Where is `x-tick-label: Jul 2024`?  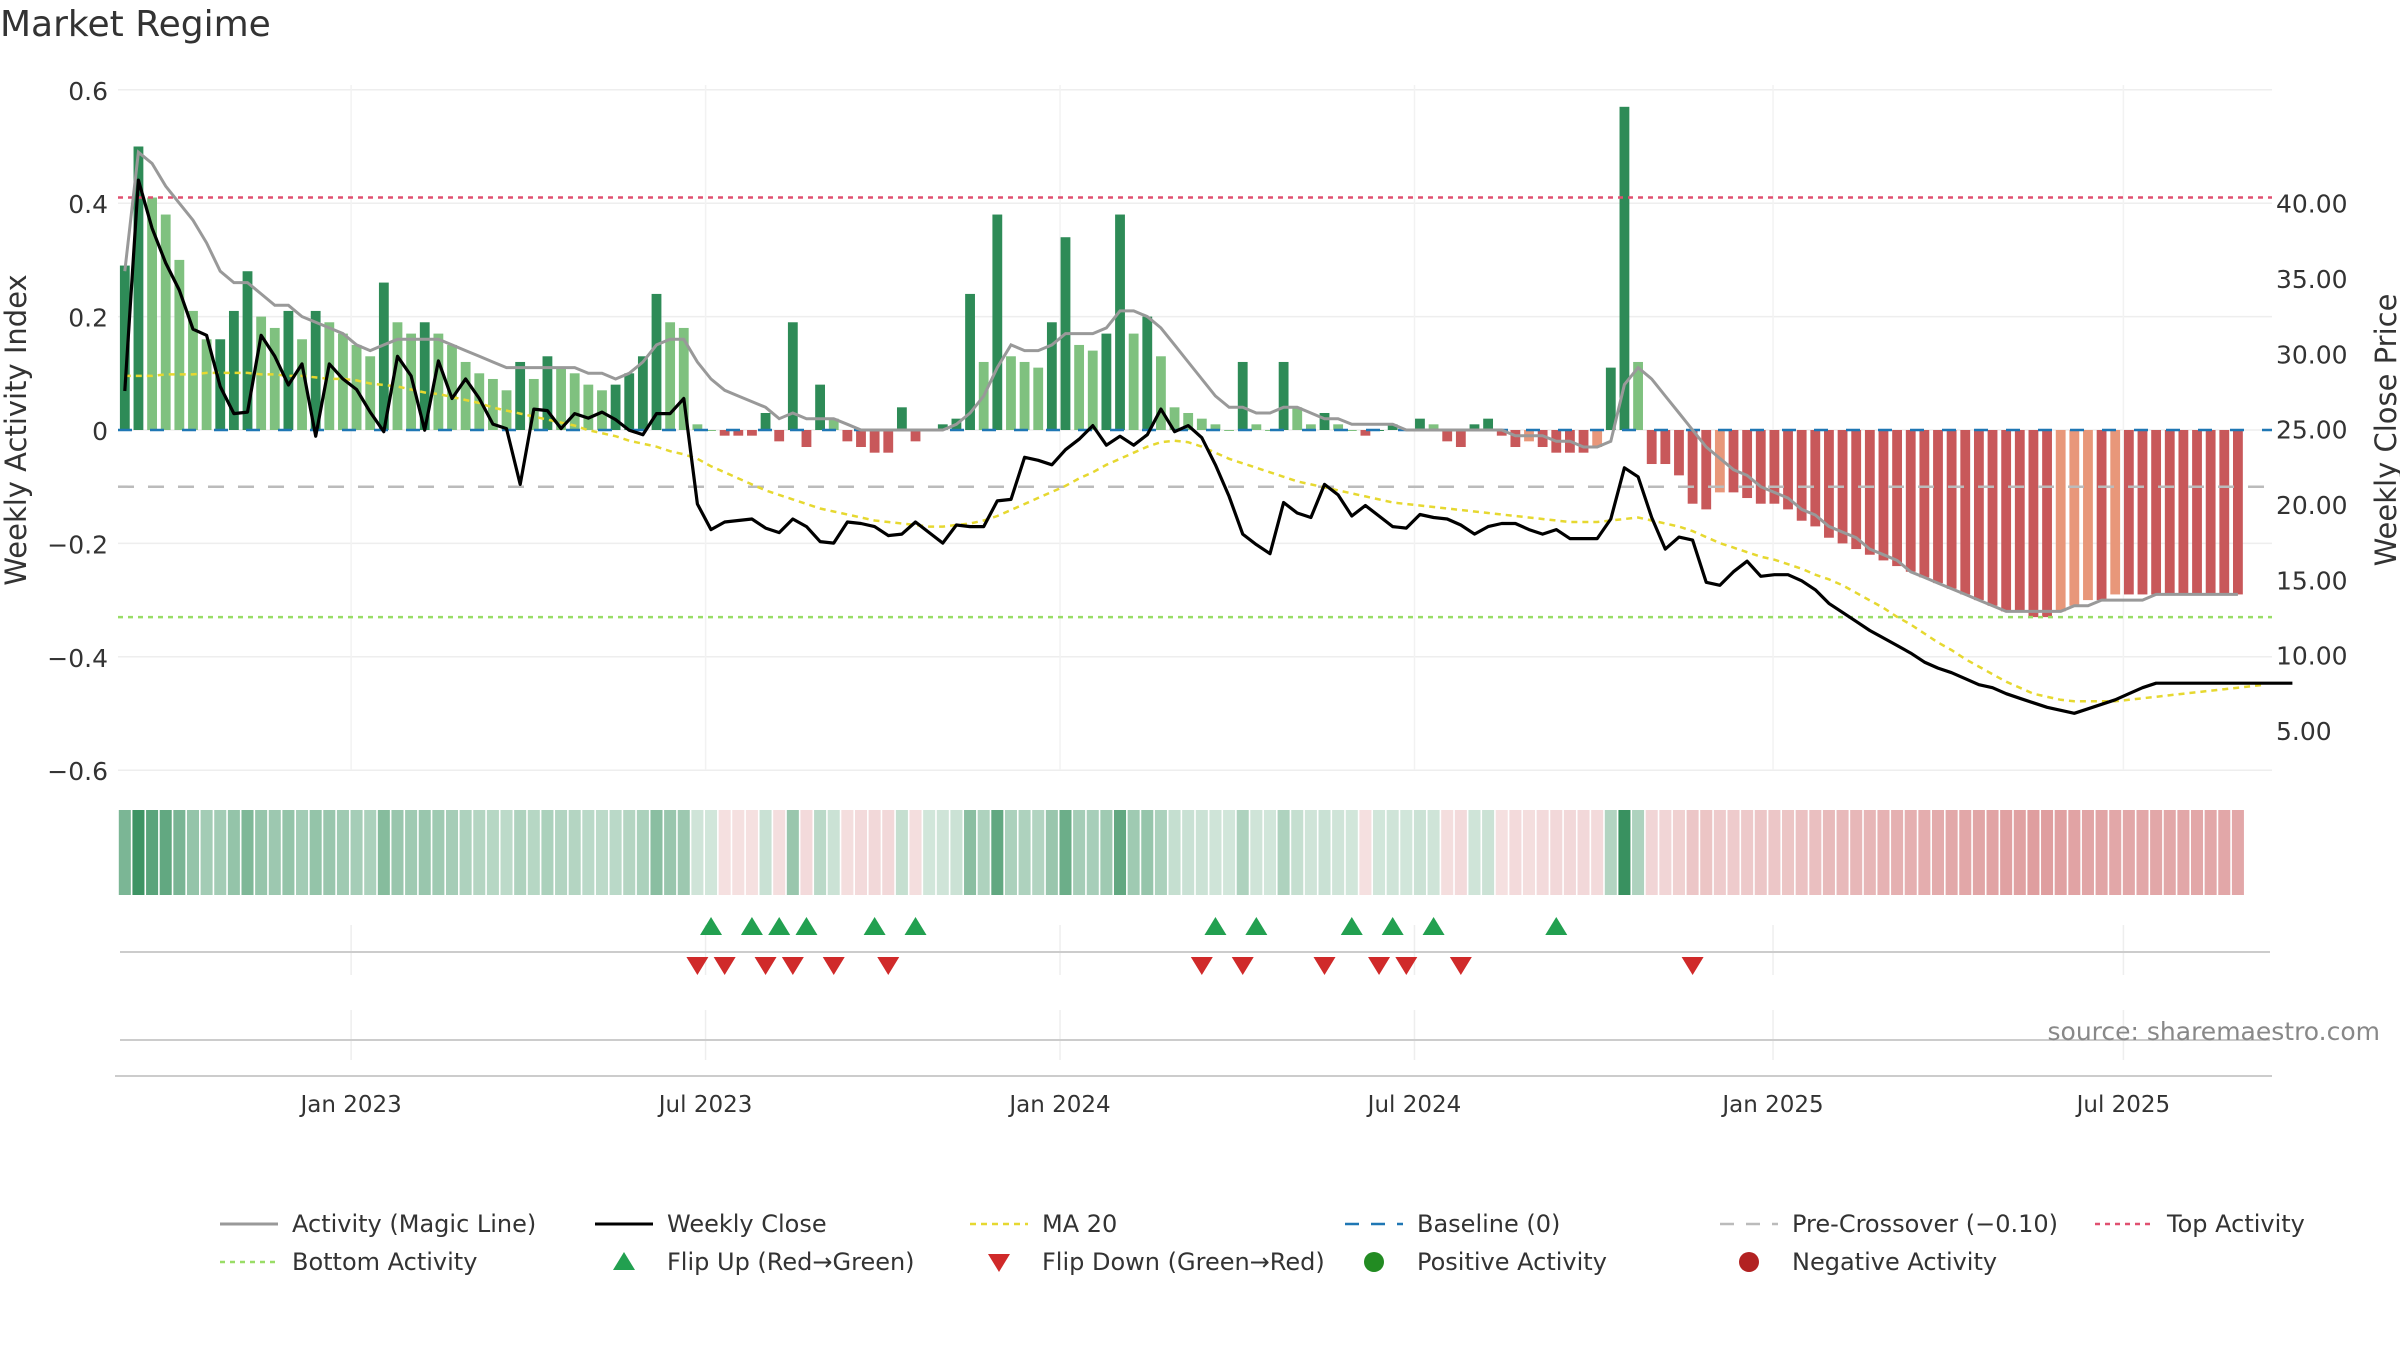
x-tick-label: Jul 2024 is located at coordinates (1414, 1105).